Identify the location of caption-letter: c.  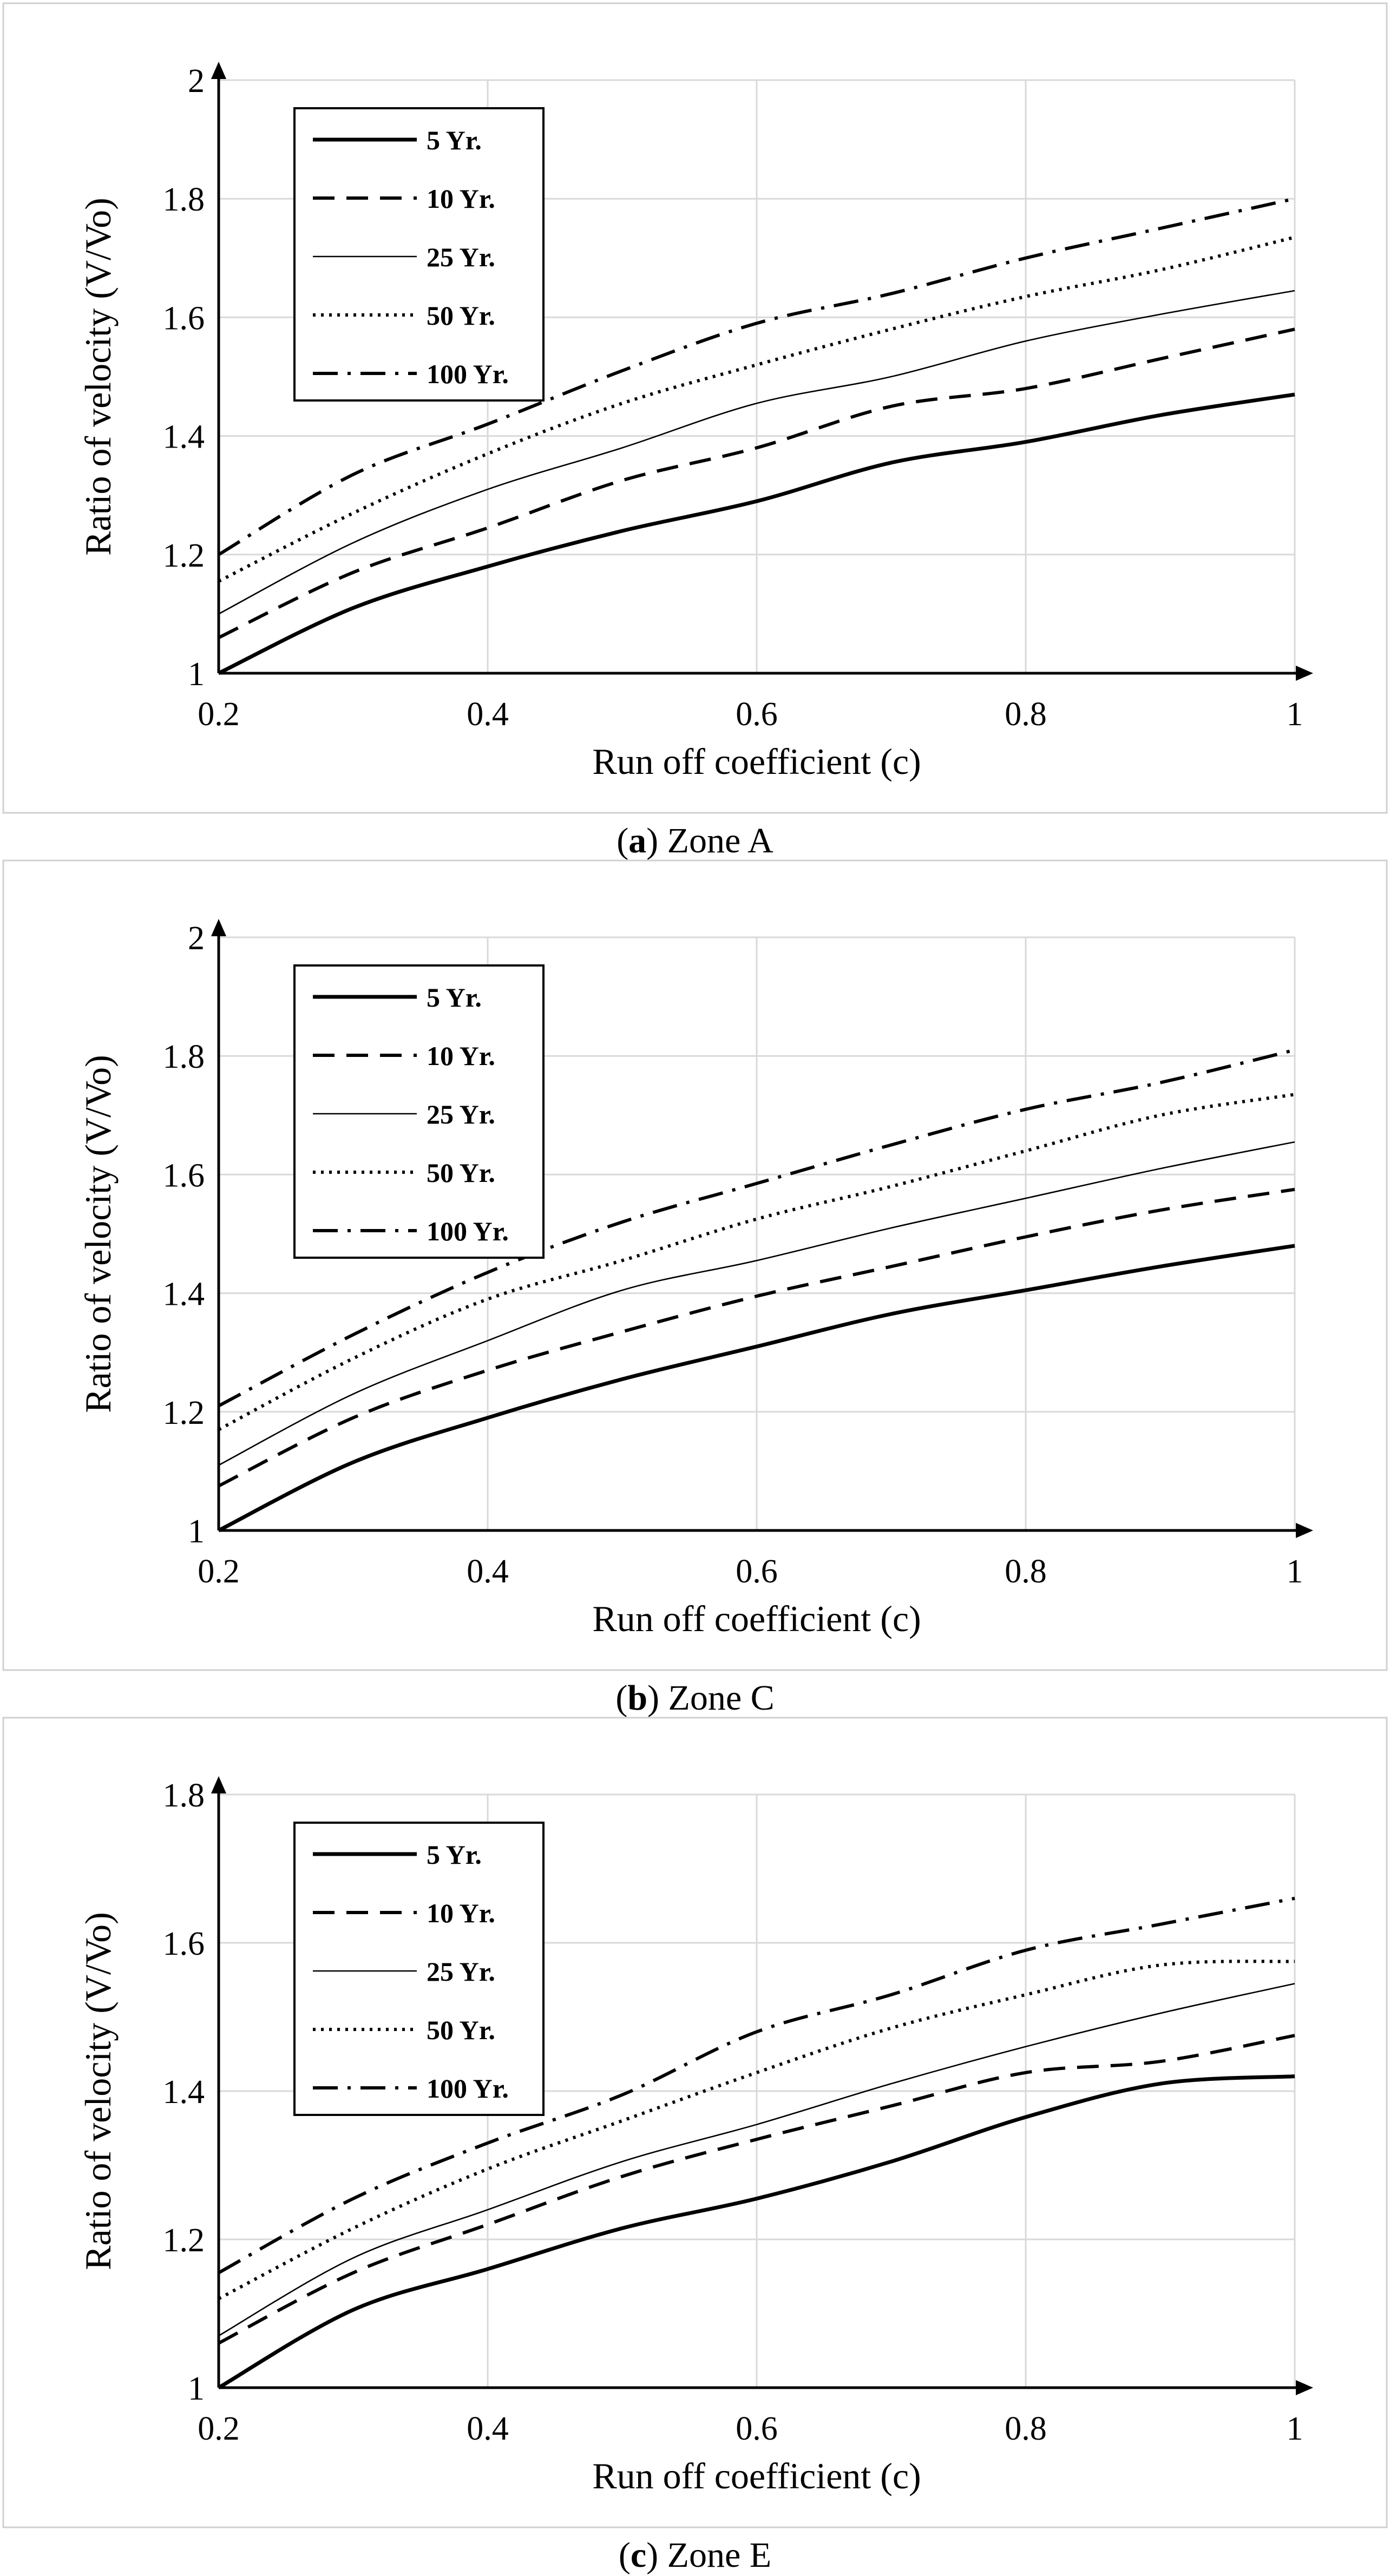
(638, 2555).